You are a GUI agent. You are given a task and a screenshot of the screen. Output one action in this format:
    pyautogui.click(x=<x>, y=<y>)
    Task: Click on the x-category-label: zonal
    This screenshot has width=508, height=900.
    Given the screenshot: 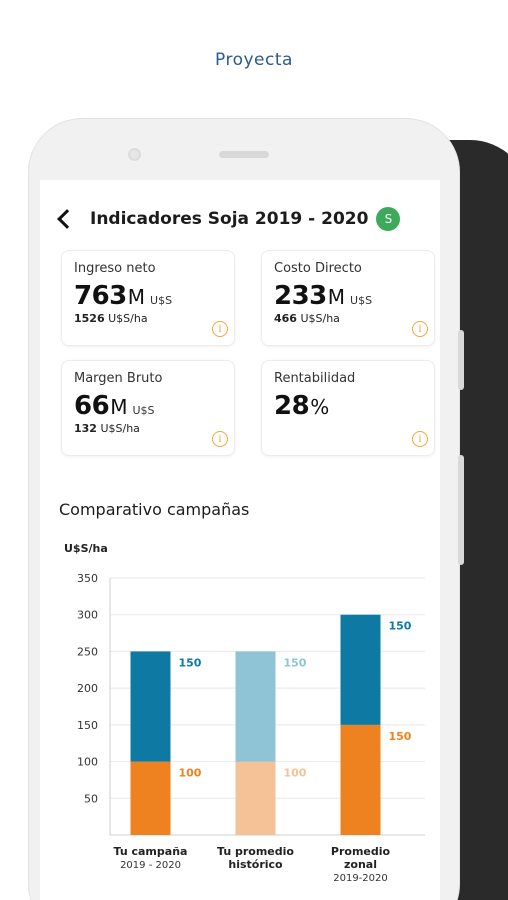 What is the action you would take?
    pyautogui.click(x=360, y=864)
    